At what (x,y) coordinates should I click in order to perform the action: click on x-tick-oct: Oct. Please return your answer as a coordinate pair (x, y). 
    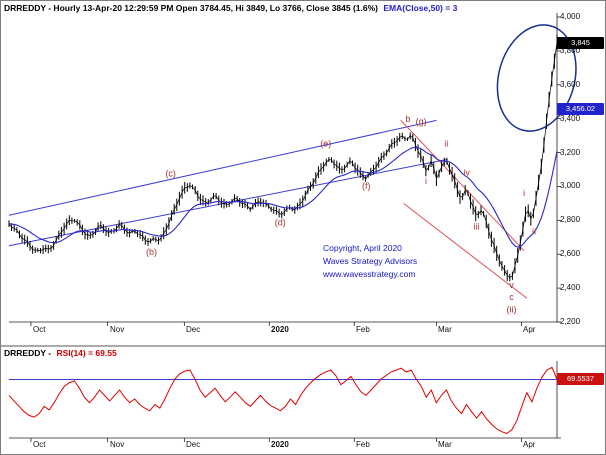
    Looking at the image, I should click on (39, 329).